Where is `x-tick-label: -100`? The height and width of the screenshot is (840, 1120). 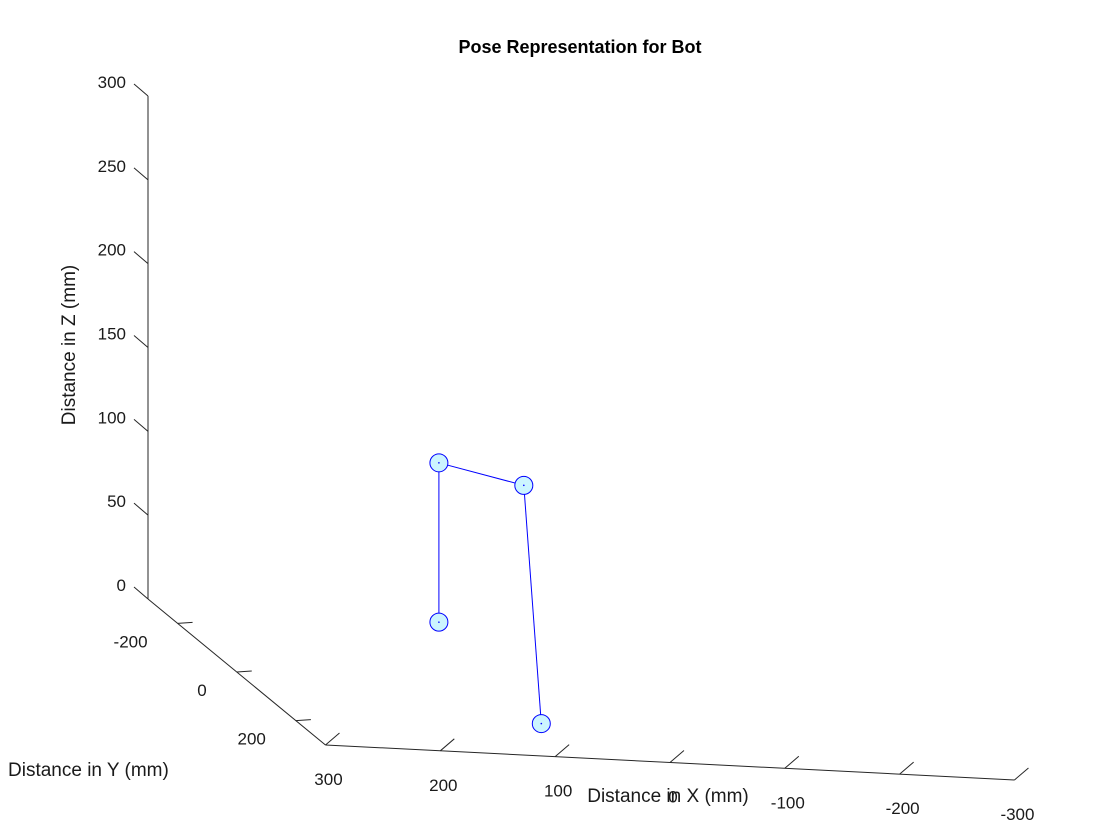 x-tick-label: -100 is located at coordinates (788, 802).